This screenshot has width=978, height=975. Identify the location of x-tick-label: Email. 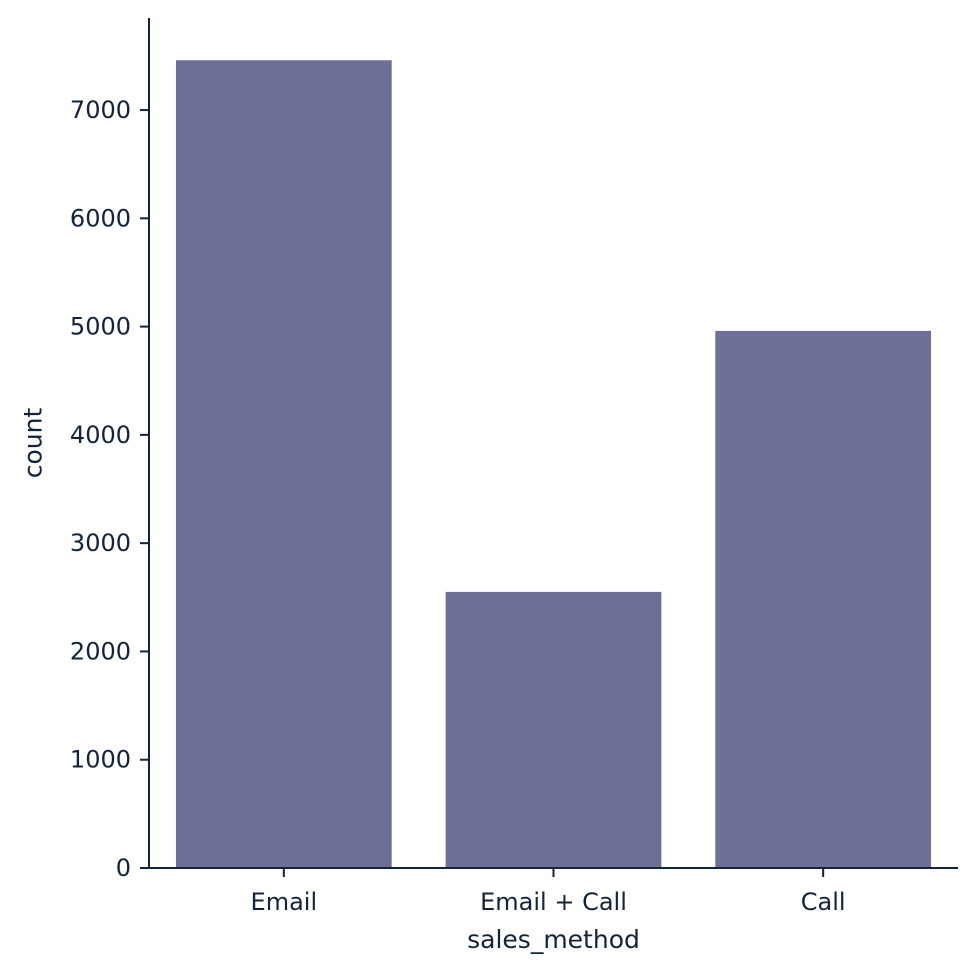
(284, 902).